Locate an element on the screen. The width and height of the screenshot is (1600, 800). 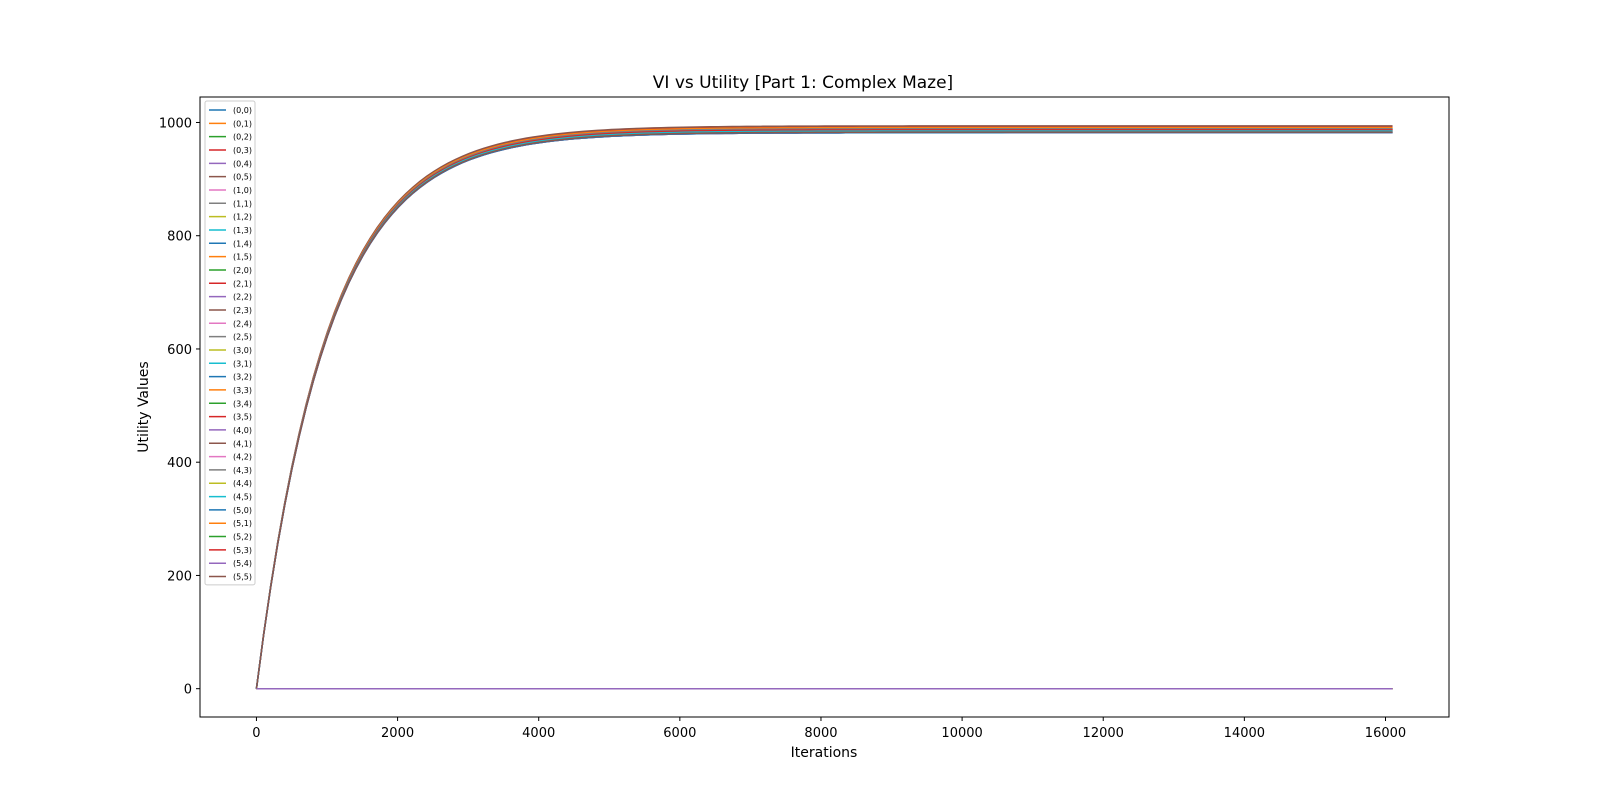
legend-label: (1,5) is located at coordinates (242, 257).